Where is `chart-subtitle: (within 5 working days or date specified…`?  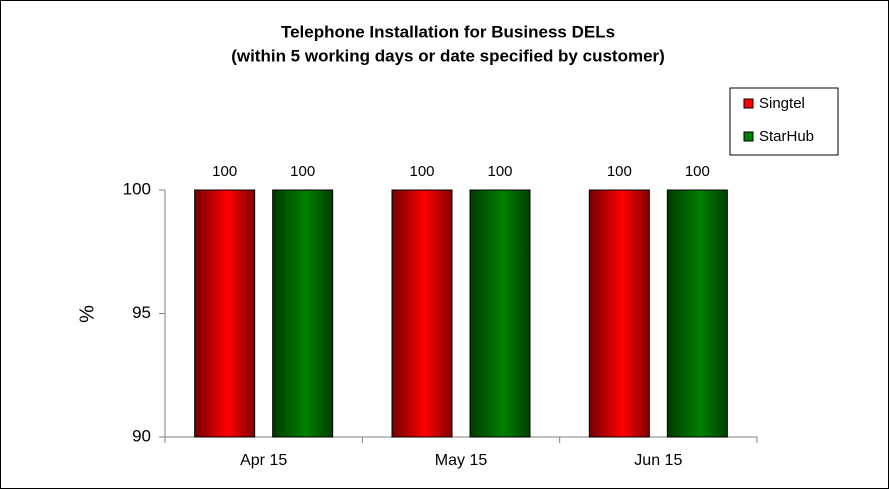
chart-subtitle: (within 5 working days or date specified… is located at coordinates (448, 55).